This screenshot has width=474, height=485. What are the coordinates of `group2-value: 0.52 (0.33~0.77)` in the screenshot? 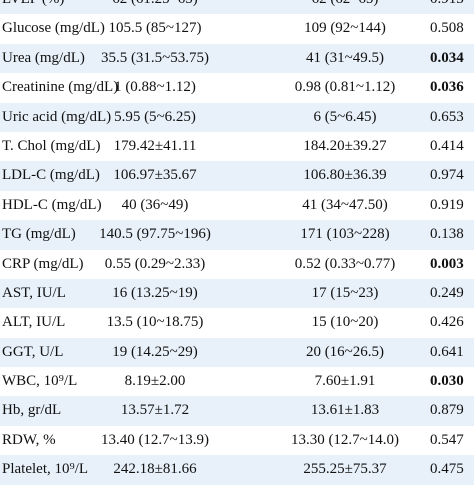 It's located at (345, 263).